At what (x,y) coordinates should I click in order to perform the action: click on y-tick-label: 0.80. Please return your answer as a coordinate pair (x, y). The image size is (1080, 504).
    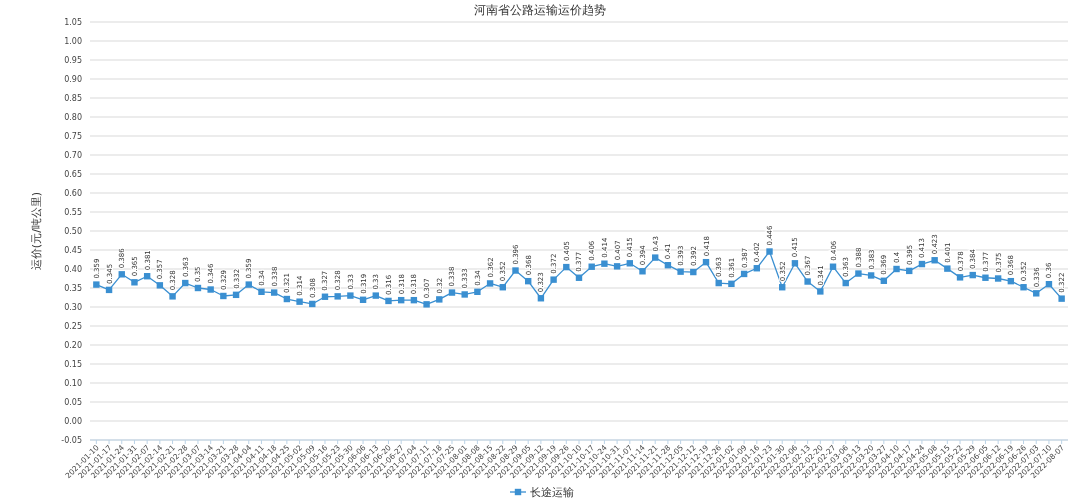
    Looking at the image, I should click on (73, 117).